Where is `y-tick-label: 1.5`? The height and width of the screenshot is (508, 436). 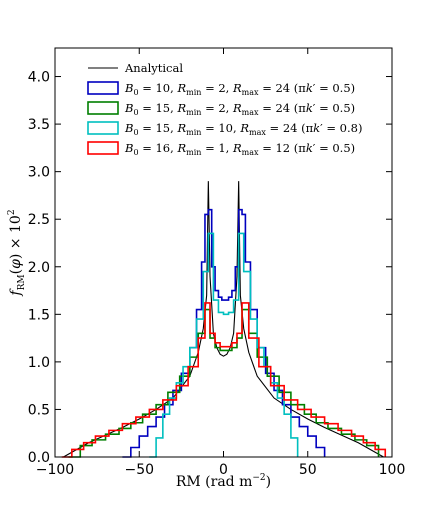 y-tick-label: 1.5 is located at coordinates (39, 315).